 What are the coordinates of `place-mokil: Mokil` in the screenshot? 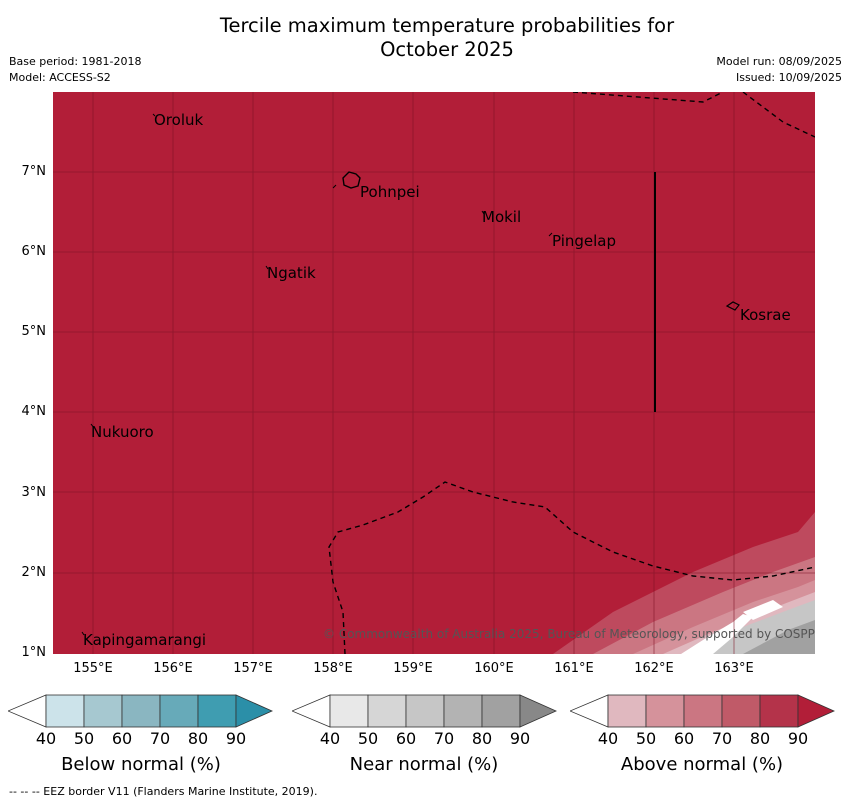 It's located at (502, 217).